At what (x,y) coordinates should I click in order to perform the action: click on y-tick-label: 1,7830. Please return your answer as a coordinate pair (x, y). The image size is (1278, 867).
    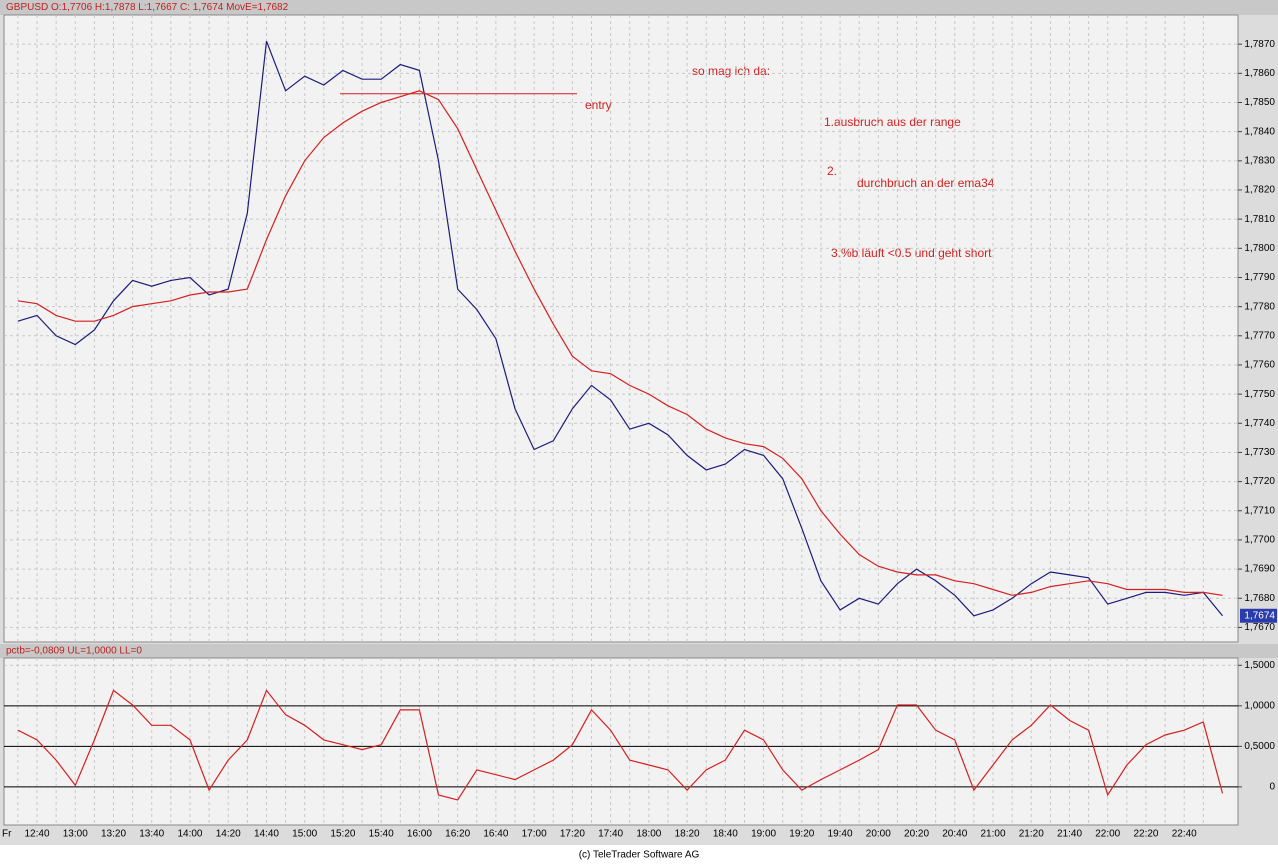
    Looking at the image, I should click on (1259, 160).